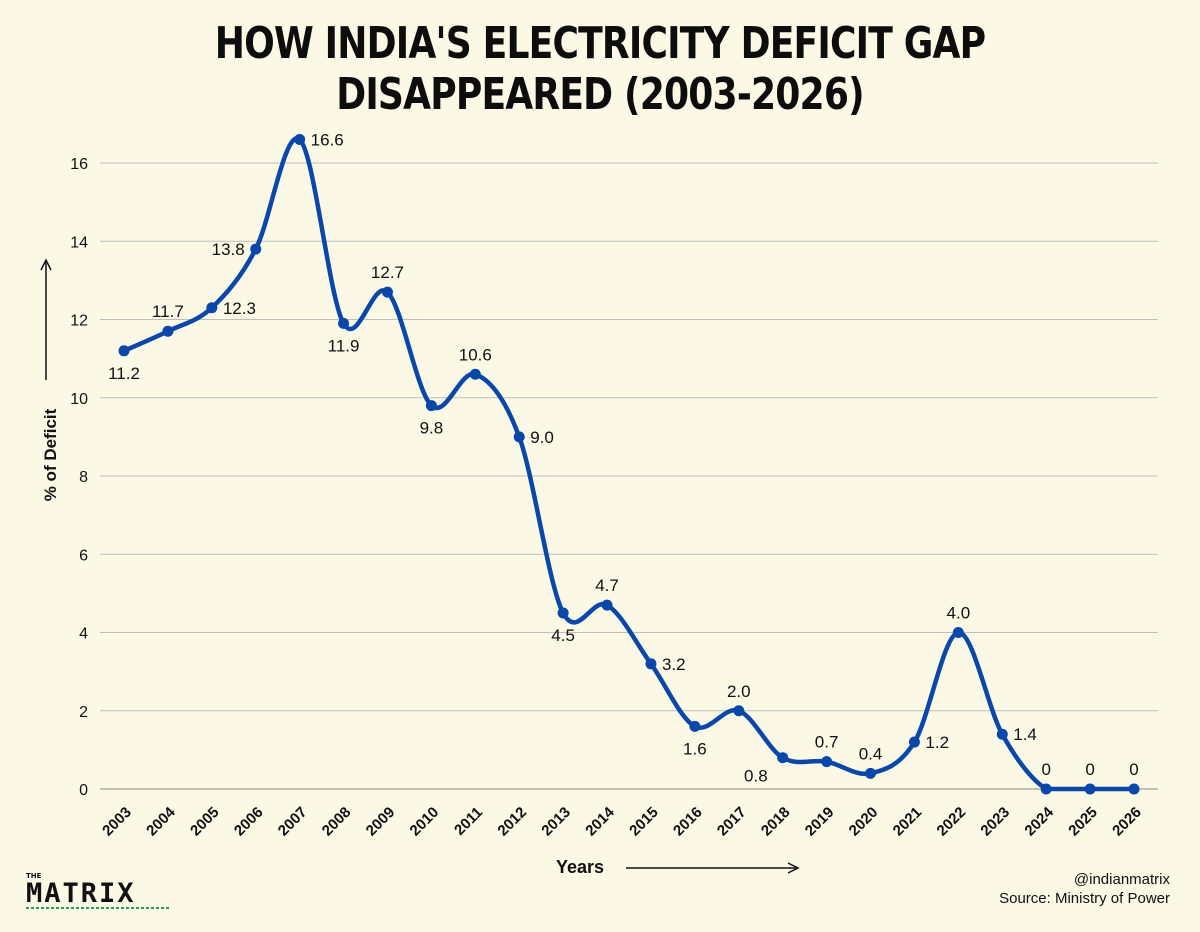 This screenshot has width=1200, height=932. I want to click on y-tick-label: 16, so click(79, 164).